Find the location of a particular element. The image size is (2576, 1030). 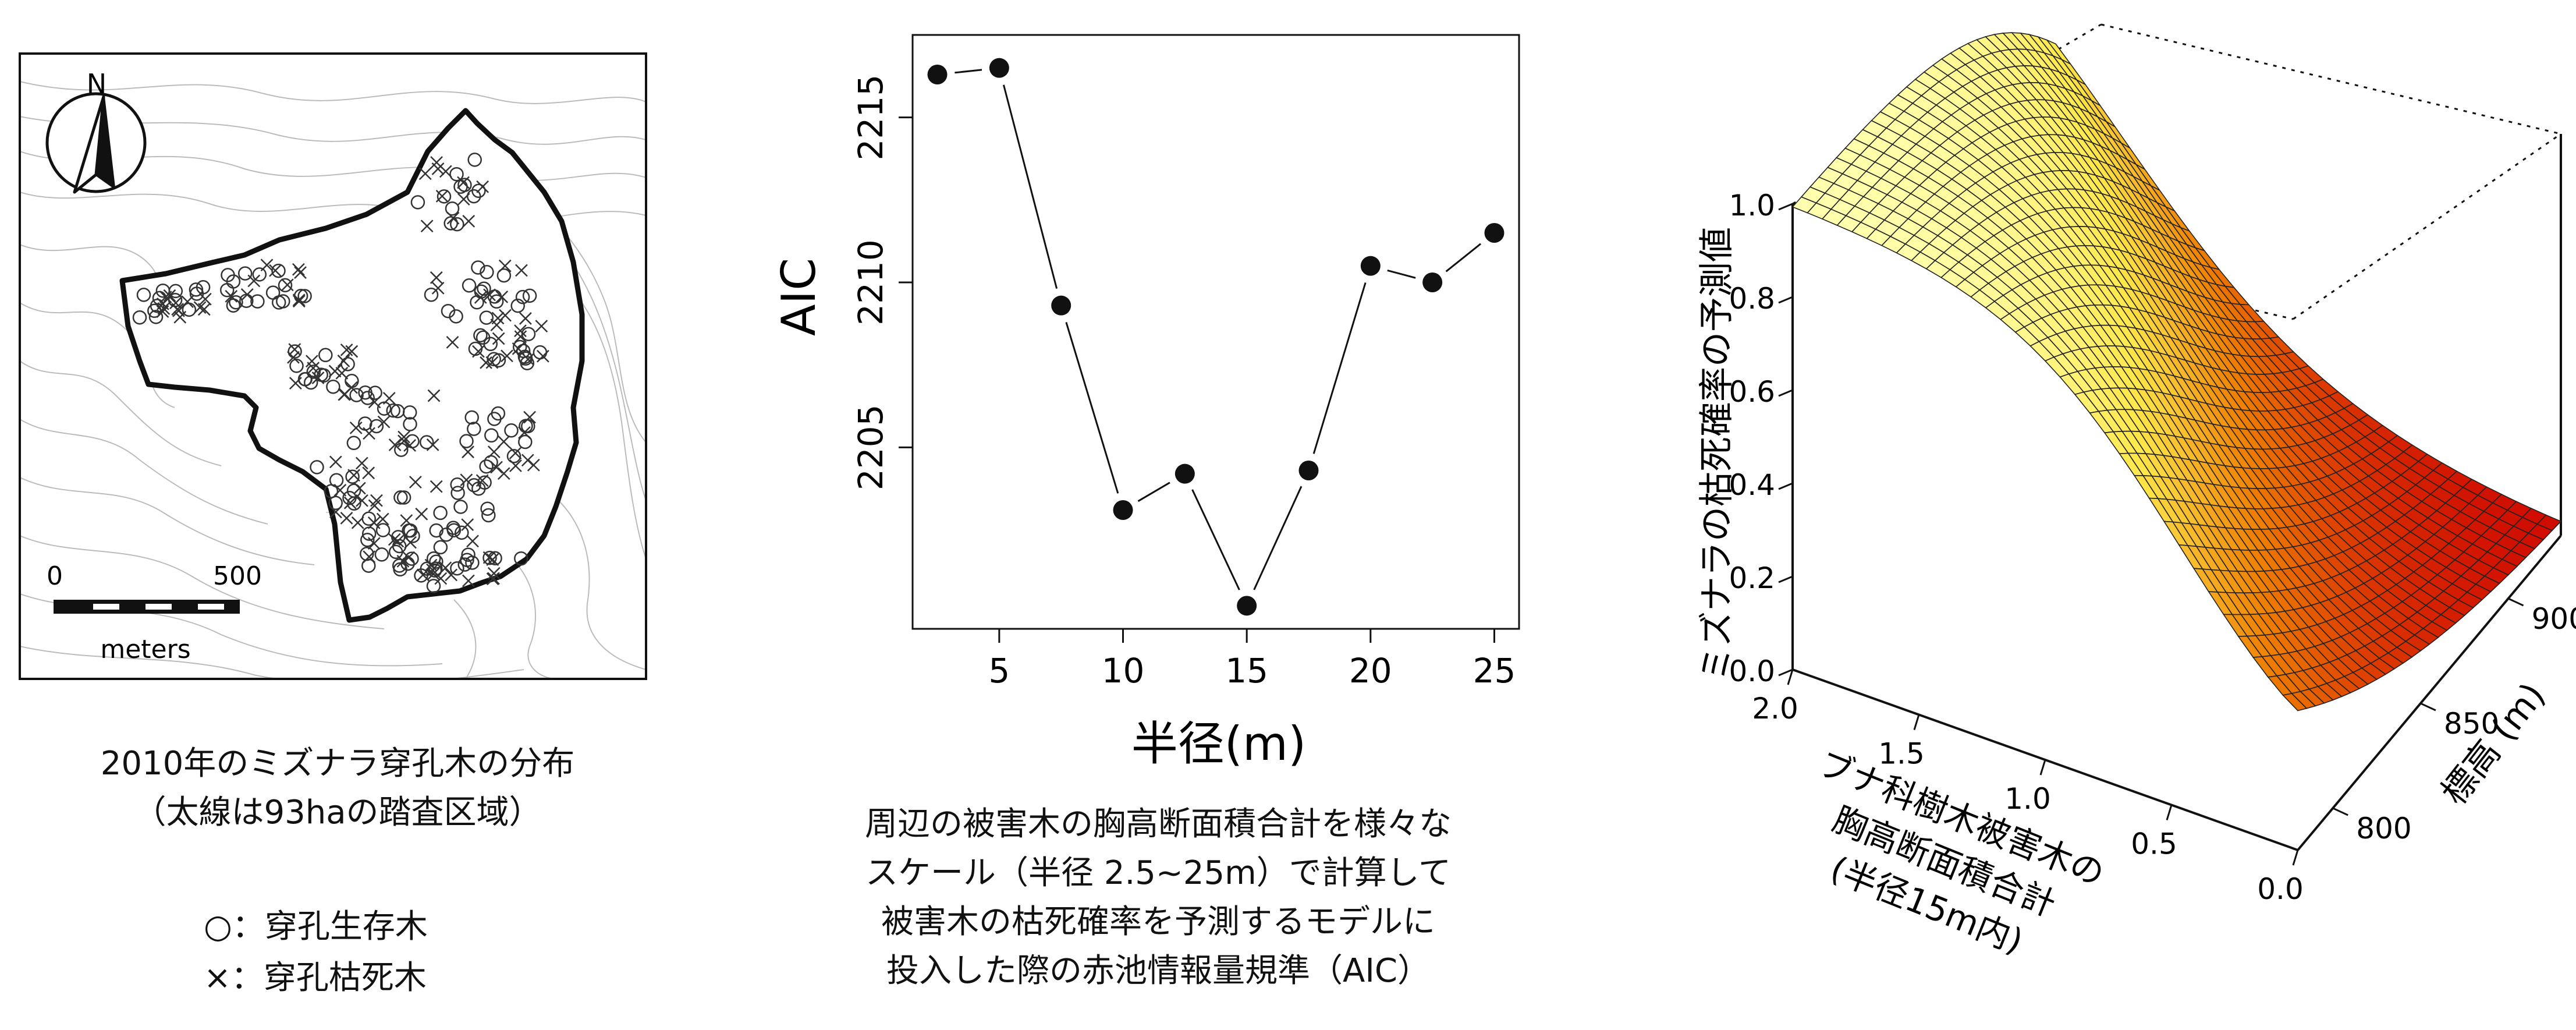

aic-xtick-label: 15 is located at coordinates (1246, 671).